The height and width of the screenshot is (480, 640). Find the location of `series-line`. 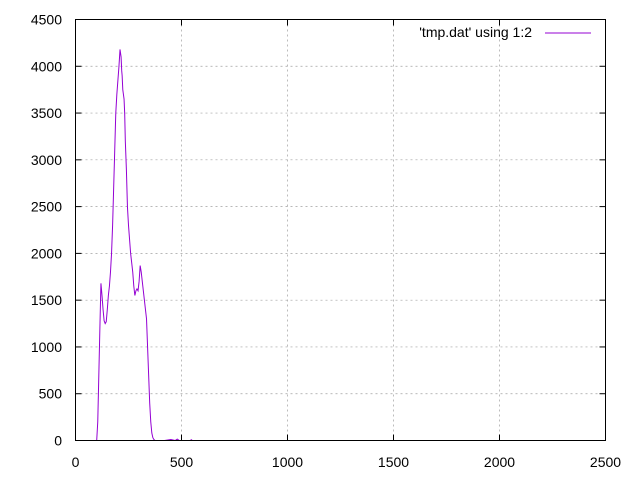

series-line is located at coordinates (144, 245).